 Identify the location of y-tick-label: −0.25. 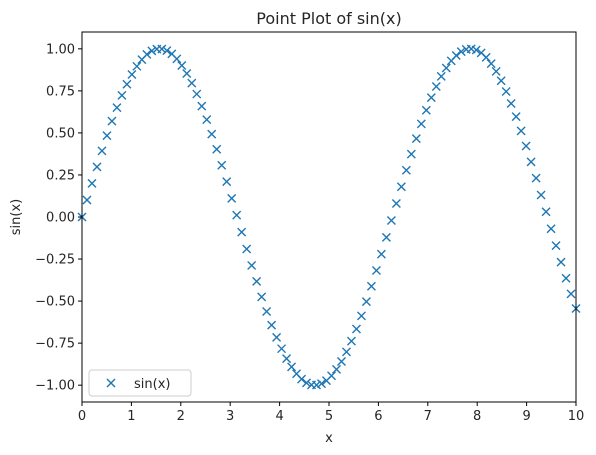
(55, 260).